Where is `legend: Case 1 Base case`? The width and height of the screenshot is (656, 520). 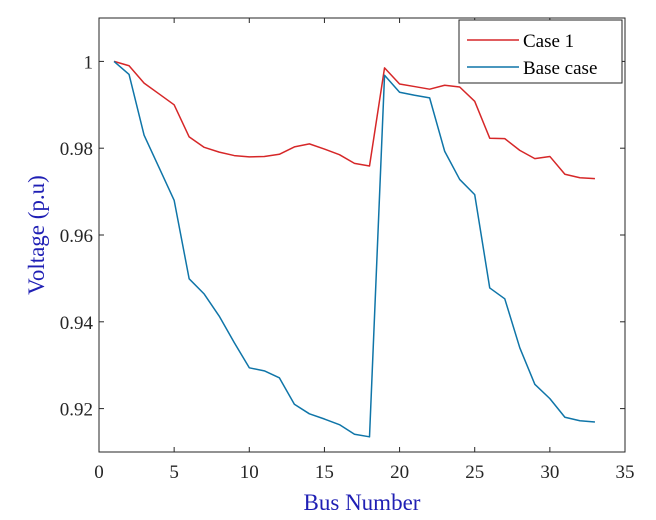
legend: Case 1 Base case is located at coordinates (540, 51).